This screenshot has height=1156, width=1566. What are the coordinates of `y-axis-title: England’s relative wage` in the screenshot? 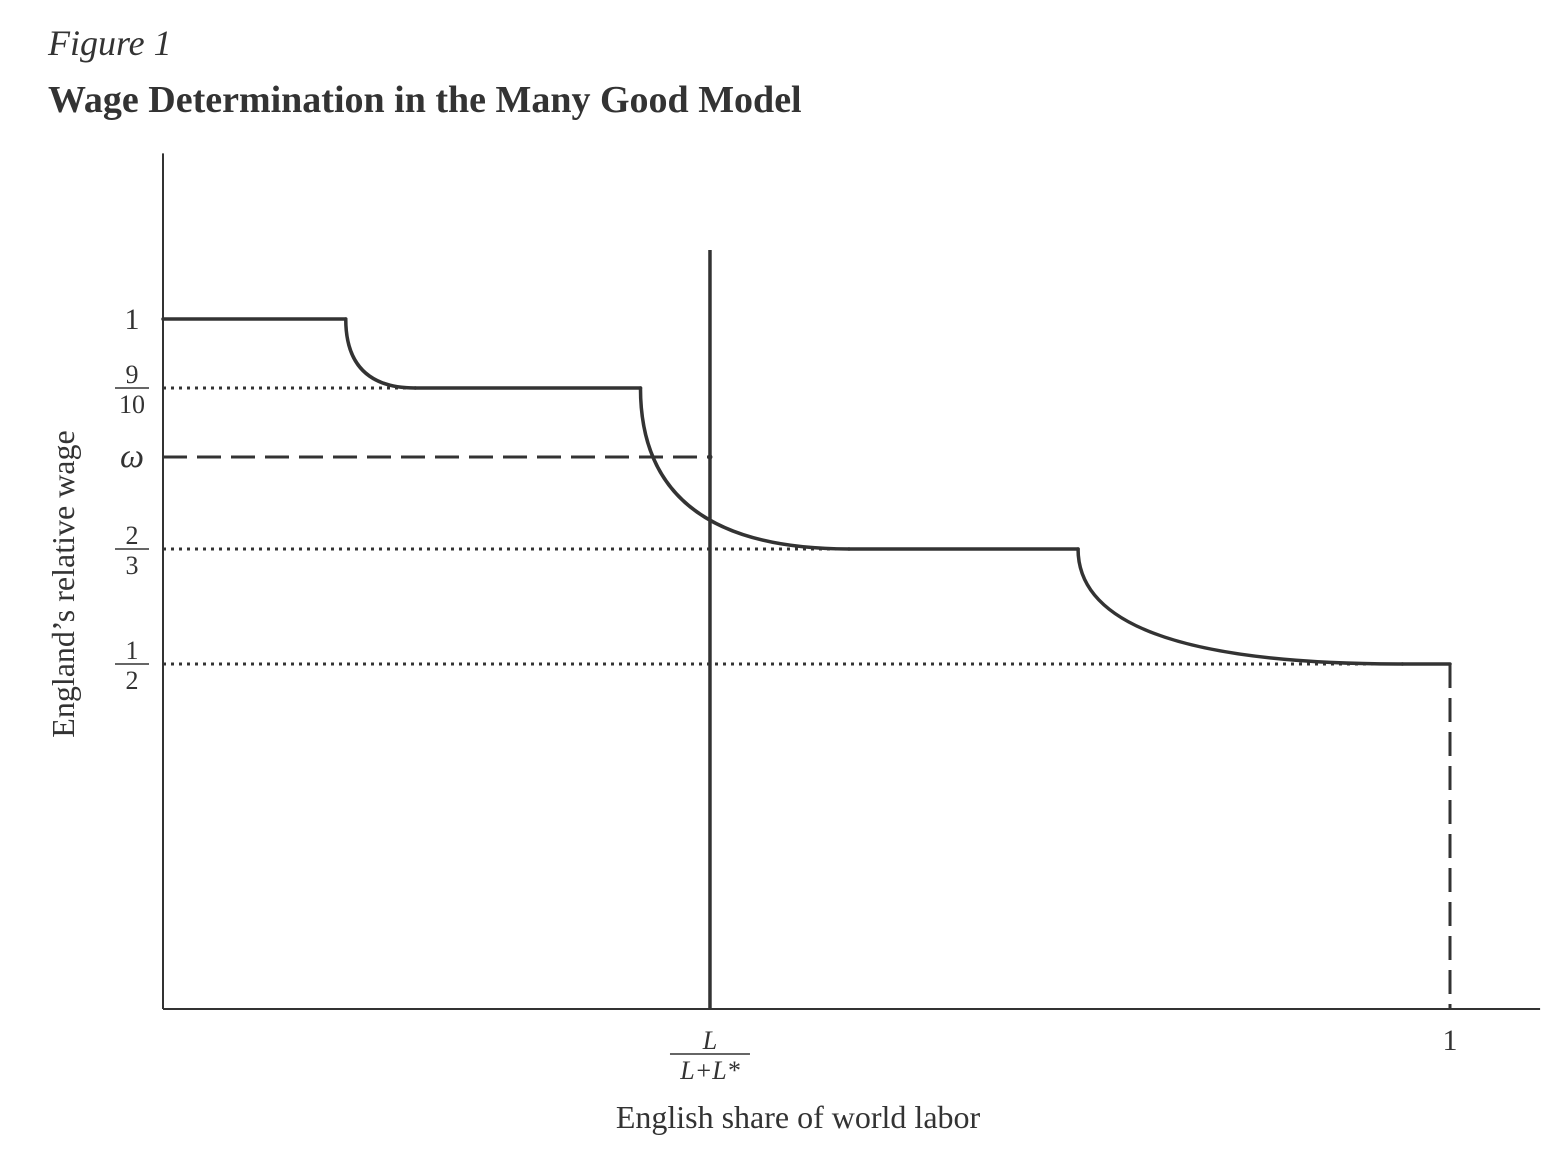 It's located at (63, 583).